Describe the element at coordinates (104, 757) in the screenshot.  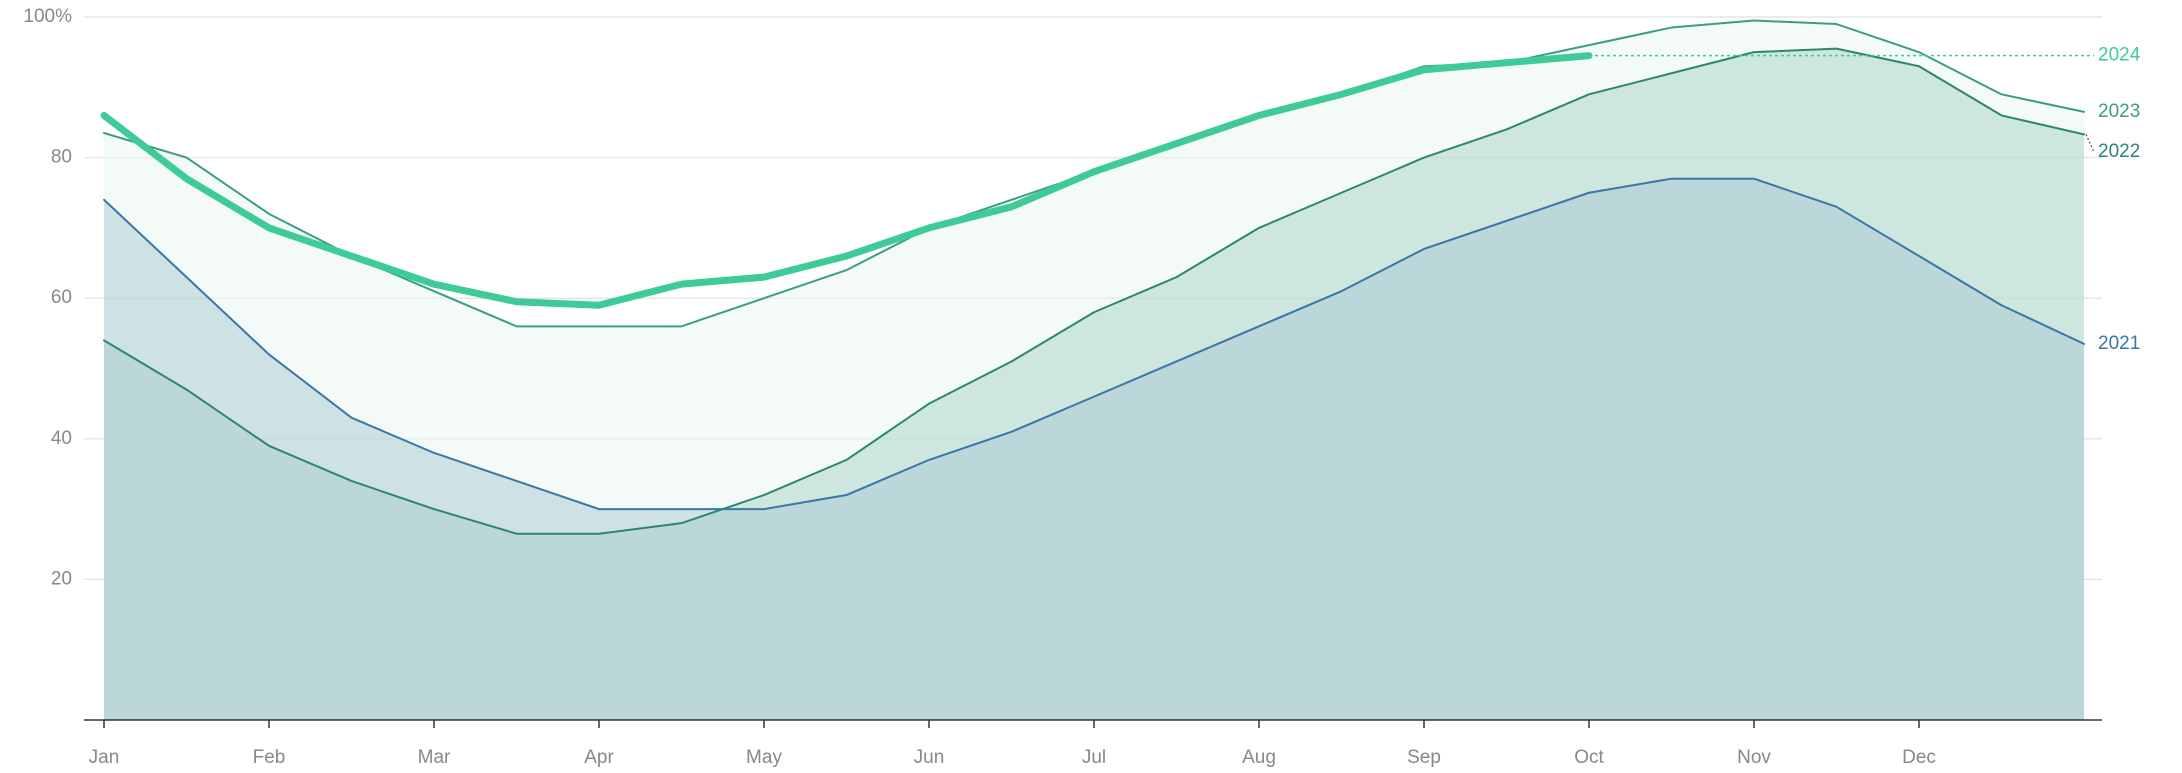
I see `x-tick-label: Jan` at that location.